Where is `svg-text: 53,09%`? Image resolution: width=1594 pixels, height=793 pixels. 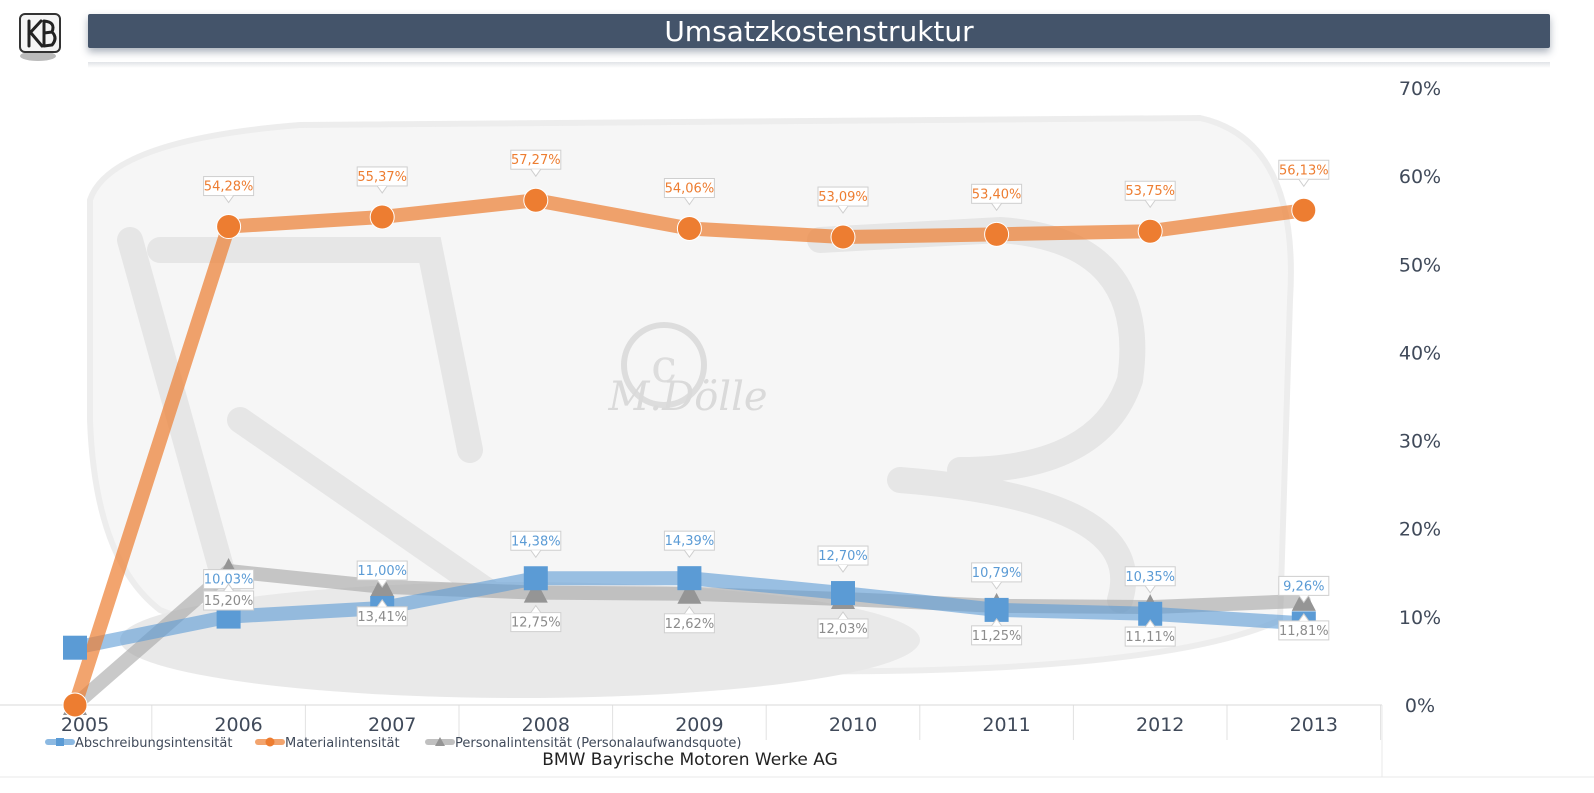 svg-text: 53,09% is located at coordinates (843, 197).